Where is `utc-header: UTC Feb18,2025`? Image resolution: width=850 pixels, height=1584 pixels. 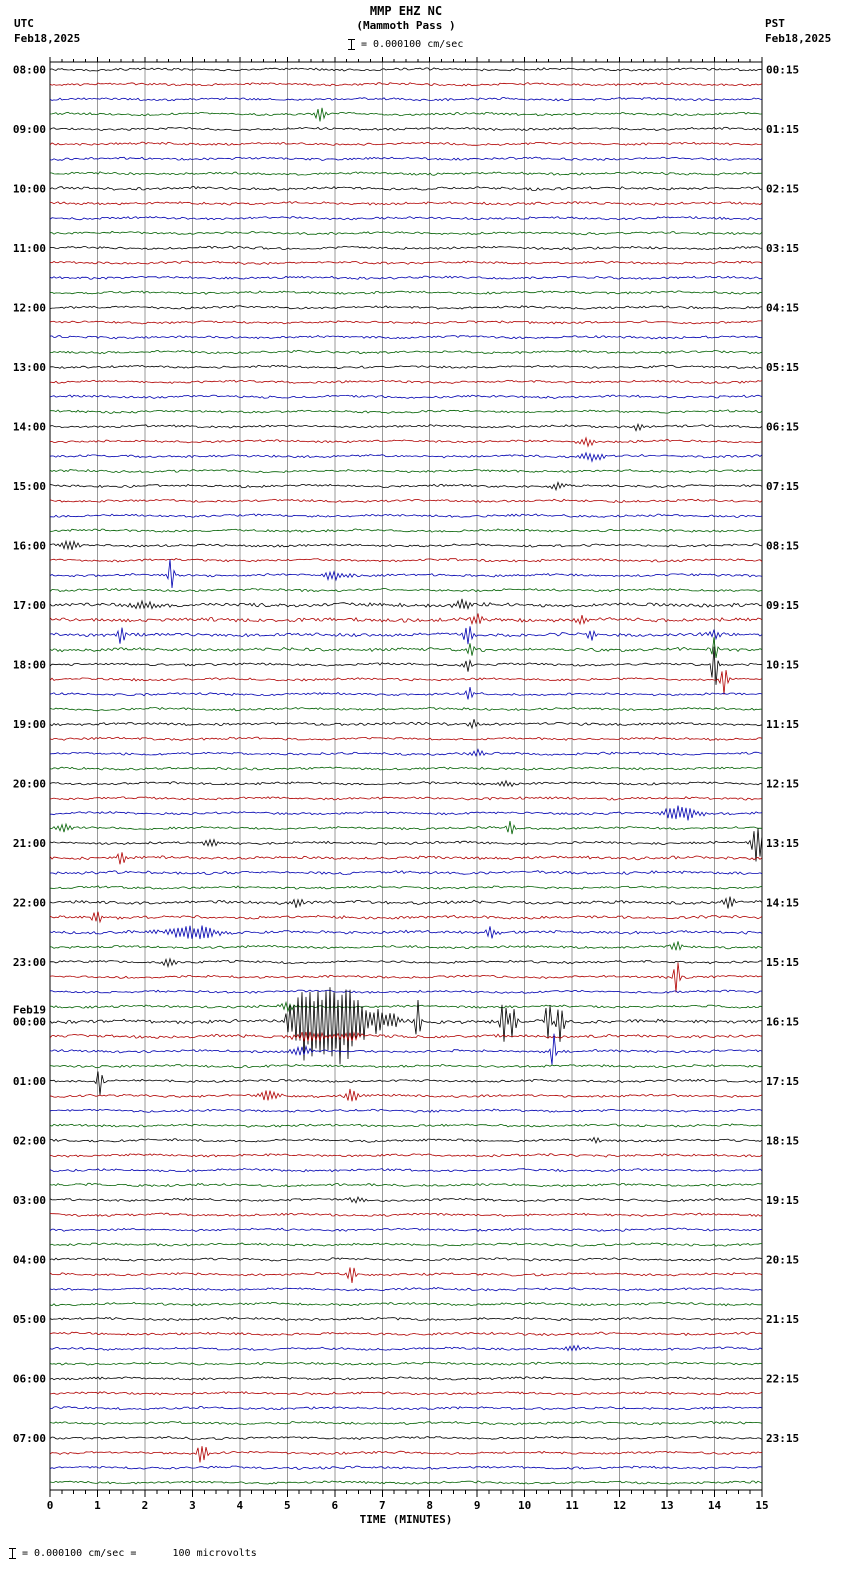 utc-header: UTC Feb18,2025 is located at coordinates (47, 31).